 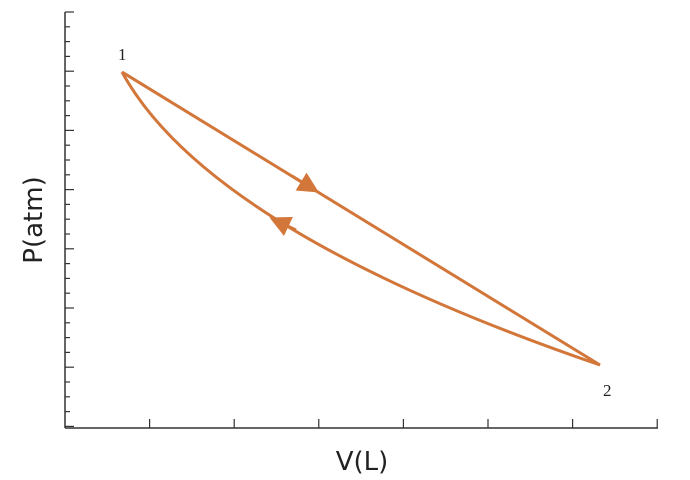 What do you see at coordinates (34, 219) in the screenshot?
I see `y-axis-label: P(atm)` at bounding box center [34, 219].